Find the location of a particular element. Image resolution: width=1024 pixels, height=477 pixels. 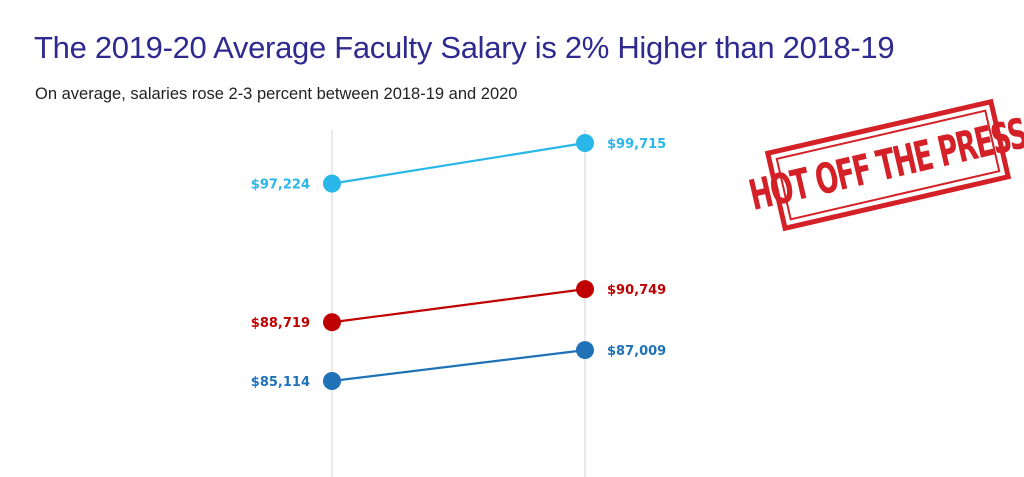

data-label-0-0: $97,224 is located at coordinates (280, 185).